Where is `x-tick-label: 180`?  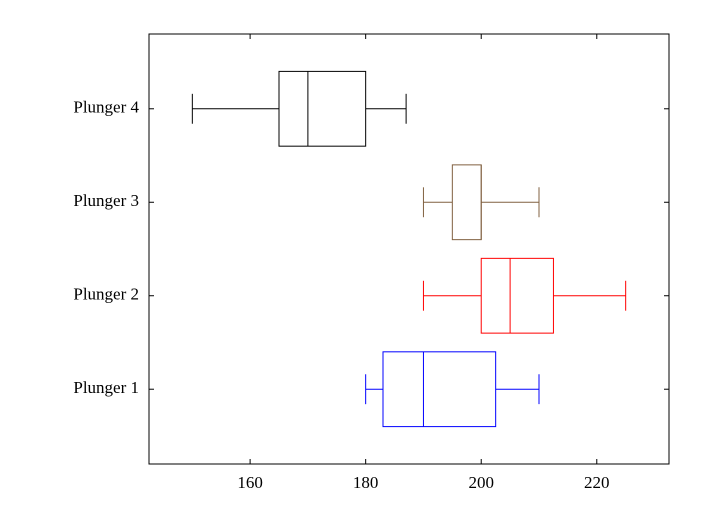
x-tick-label: 180 is located at coordinates (366, 482).